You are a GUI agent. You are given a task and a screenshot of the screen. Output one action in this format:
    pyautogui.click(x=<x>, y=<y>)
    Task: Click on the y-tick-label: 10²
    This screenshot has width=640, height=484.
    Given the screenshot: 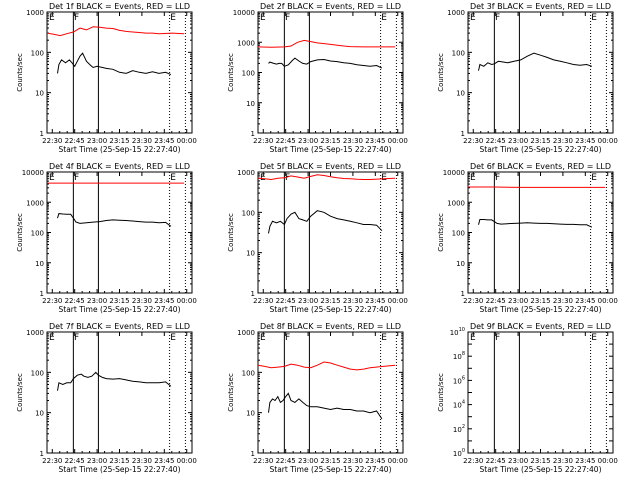 What is the action you would take?
    pyautogui.click(x=459, y=429)
    